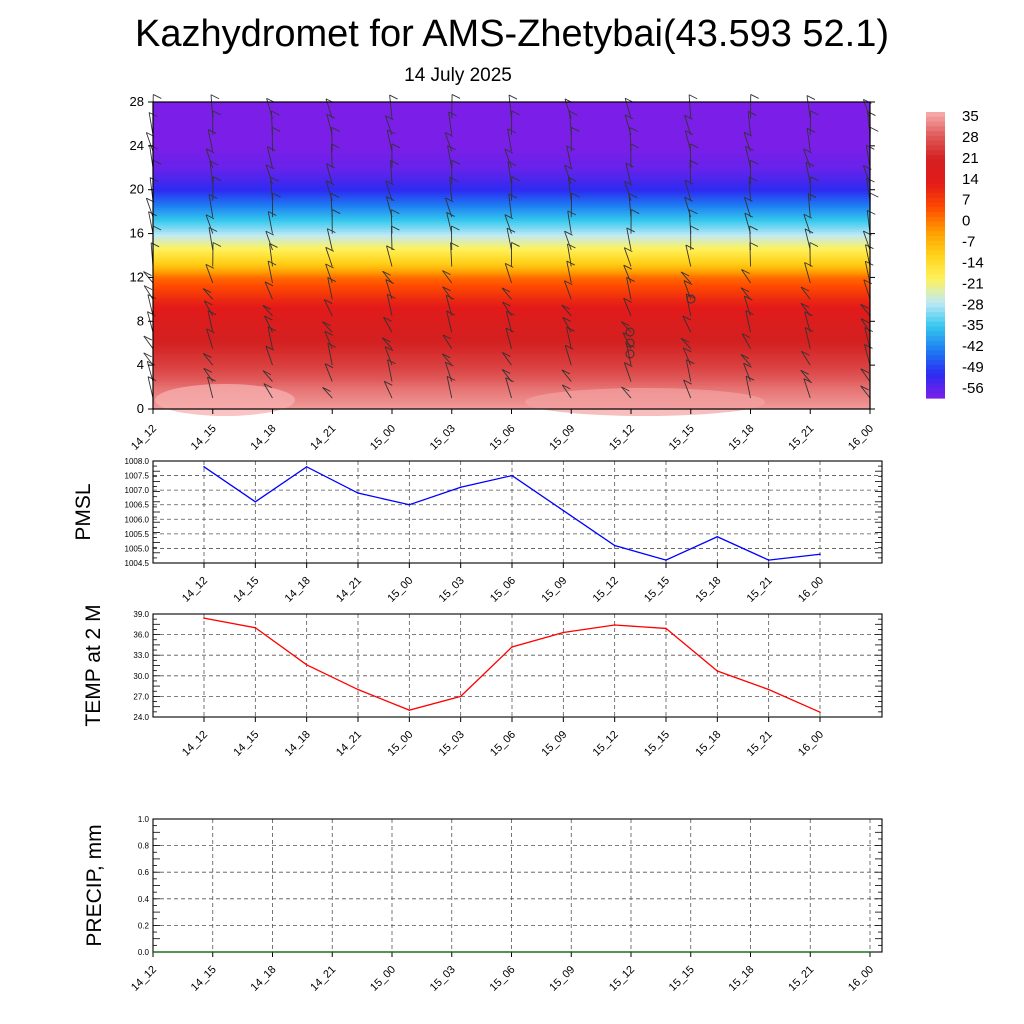 The height and width of the screenshot is (1024, 1024). Describe the element at coordinates (966, 221) in the screenshot. I see `colorbar-label: 0` at that location.